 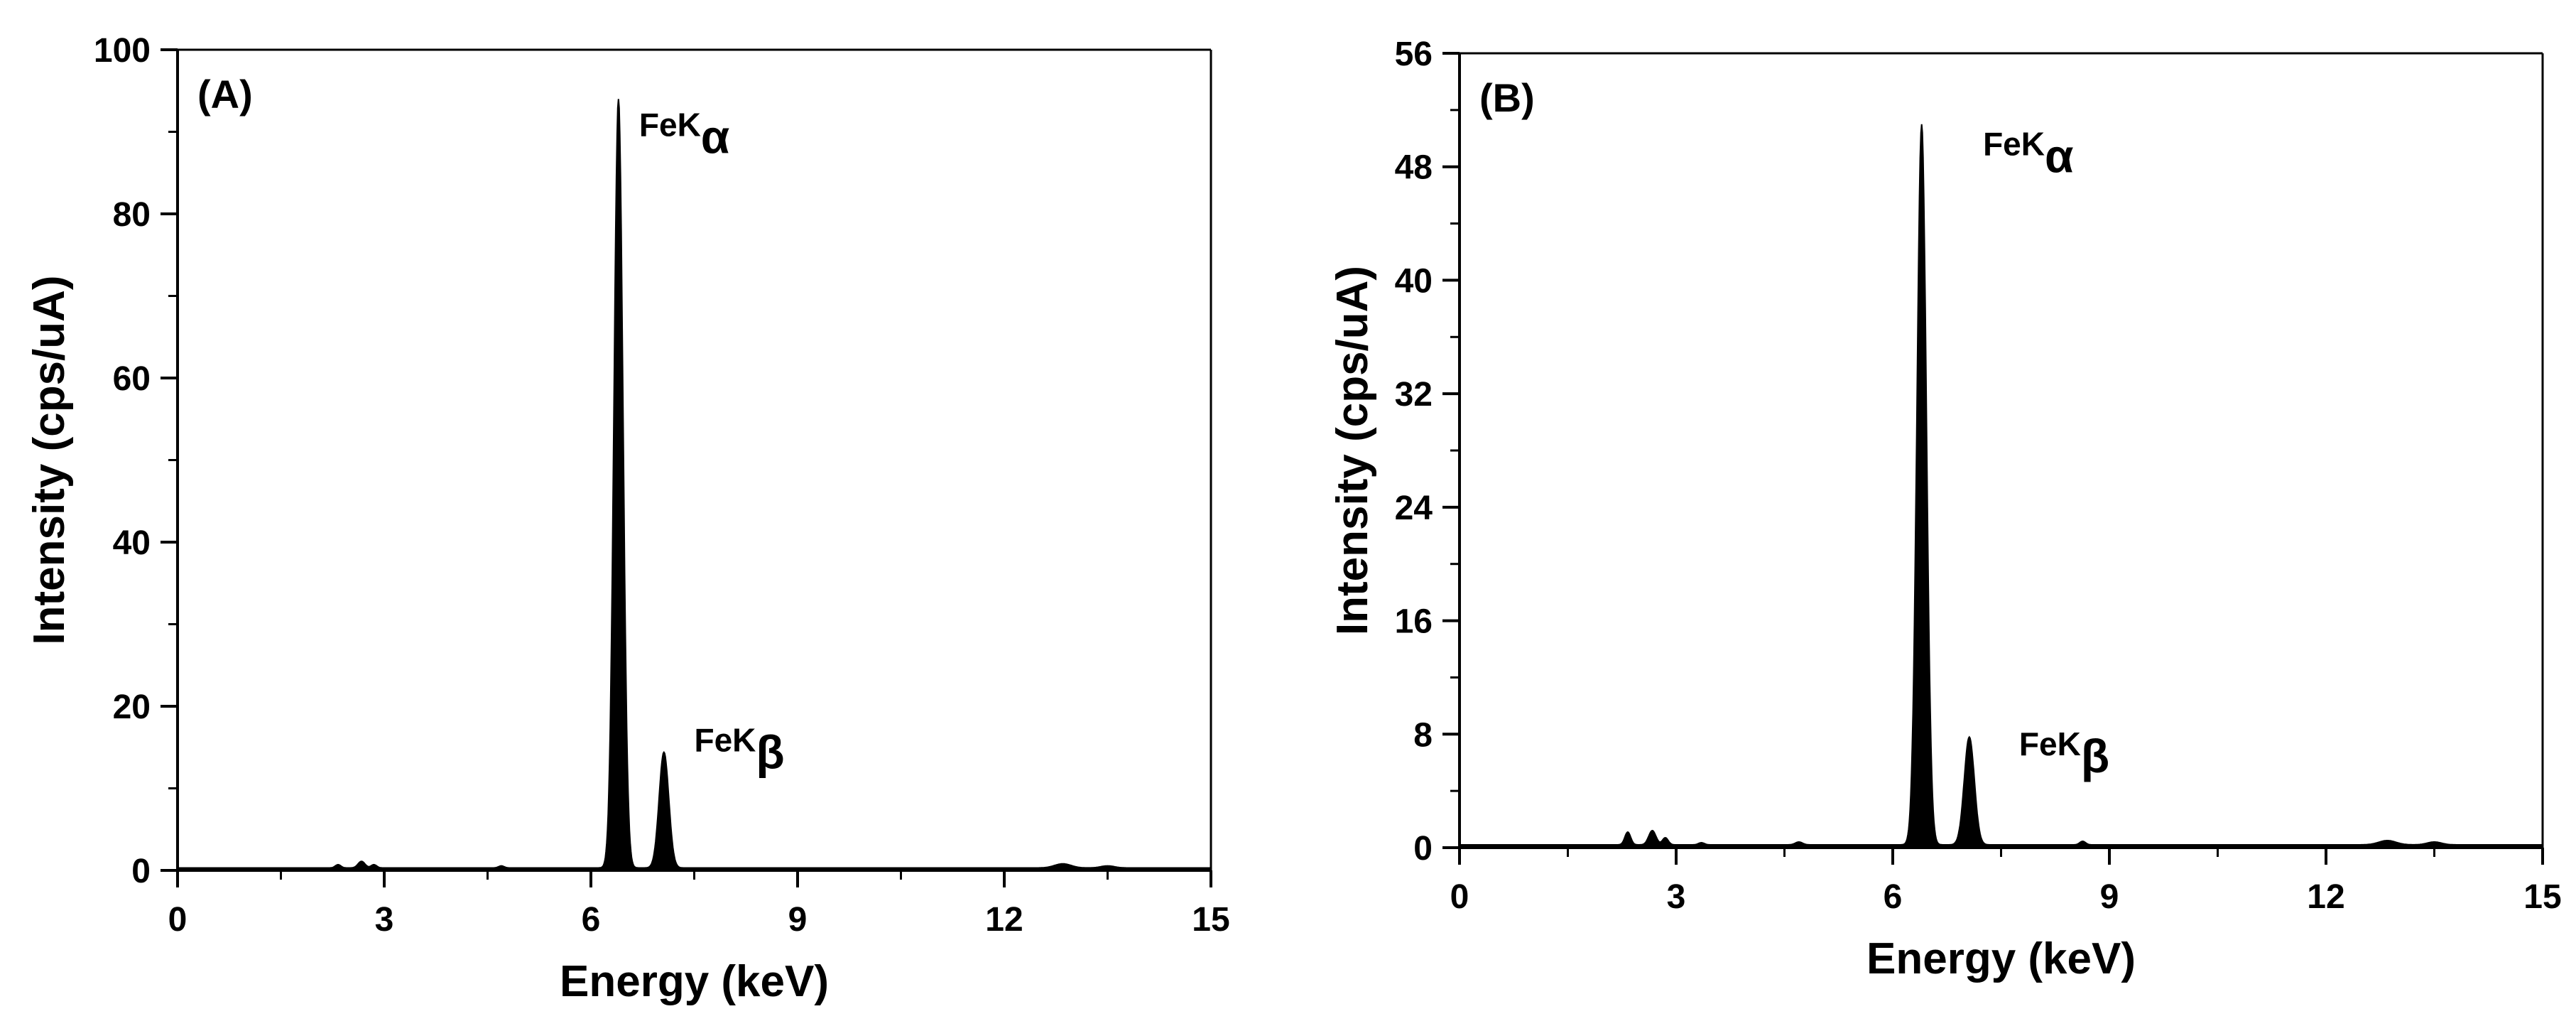 What do you see at coordinates (1507, 97) in the screenshot?
I see `panel-label: (B)` at bounding box center [1507, 97].